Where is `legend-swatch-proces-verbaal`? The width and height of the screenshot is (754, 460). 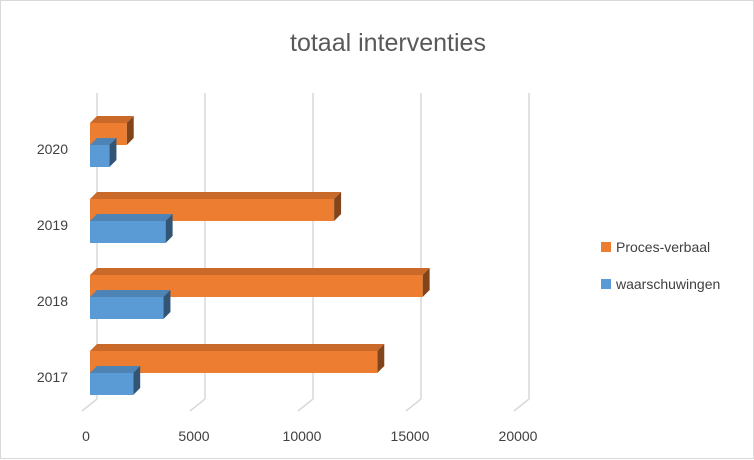
legend-swatch-proces-verbaal is located at coordinates (606, 247).